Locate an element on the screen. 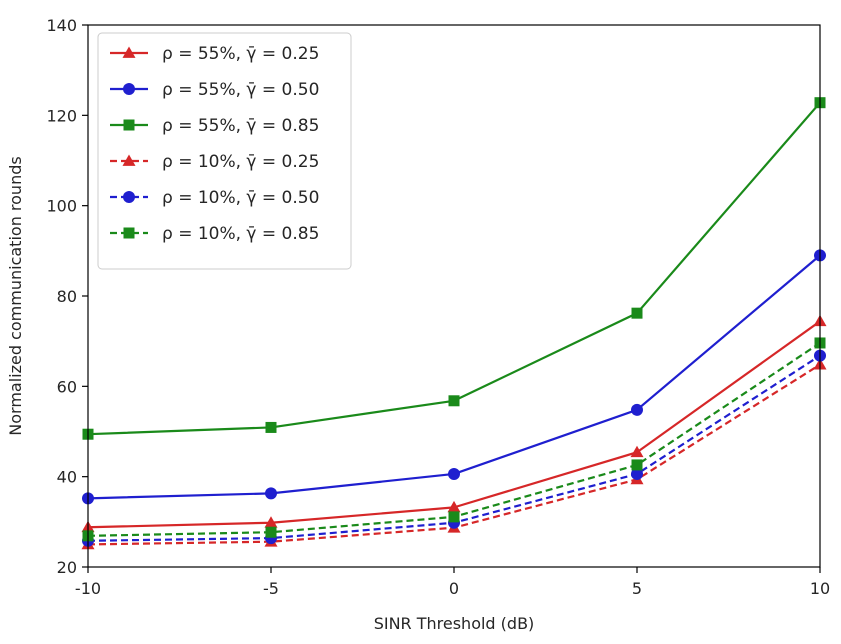 The image size is (841, 644). legend-label: ρ = 10%, γ̄ = 0.85 is located at coordinates (240, 234).